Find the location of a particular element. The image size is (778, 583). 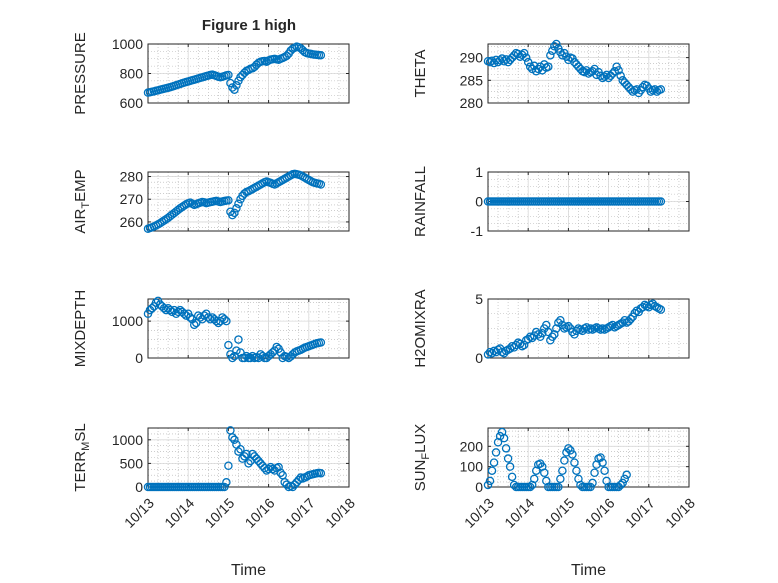

panel-air-temp: 260 270 280 AIRTEMP is located at coordinates (211, 201).